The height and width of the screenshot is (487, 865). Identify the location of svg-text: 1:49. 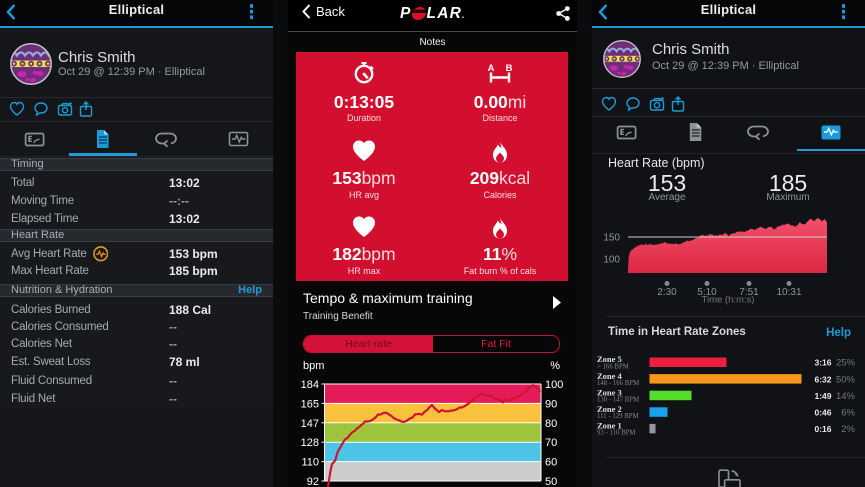
(822, 396).